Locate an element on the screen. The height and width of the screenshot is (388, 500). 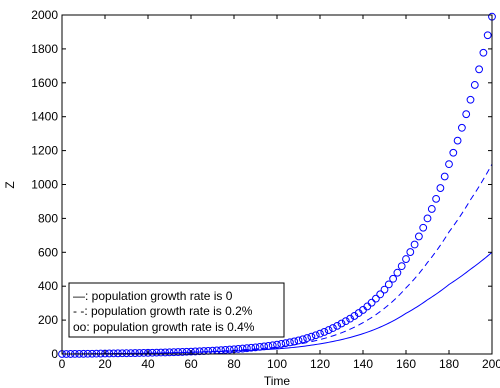
y-tick-label-6: 1200 is located at coordinates (44, 151).